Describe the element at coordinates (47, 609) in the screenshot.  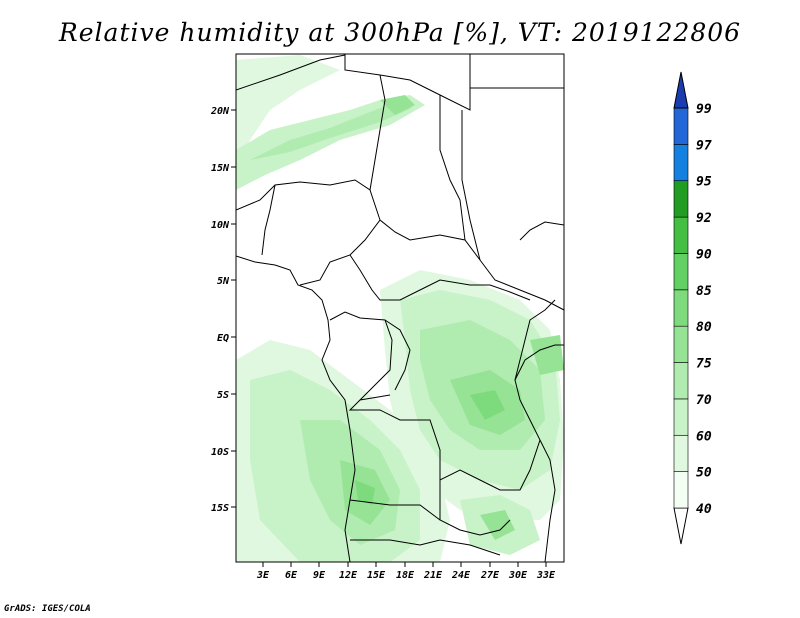
I see `credit-text: GrADS: IGES/COLA` at that location.